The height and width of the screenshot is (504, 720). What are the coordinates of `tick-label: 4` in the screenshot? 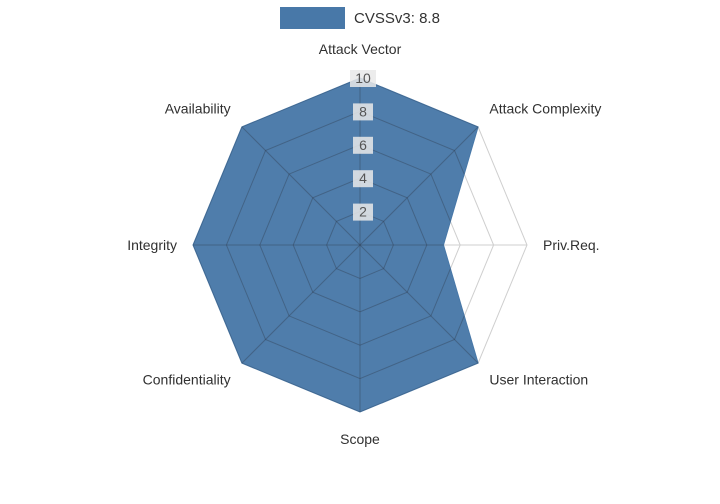 It's located at (363, 178).